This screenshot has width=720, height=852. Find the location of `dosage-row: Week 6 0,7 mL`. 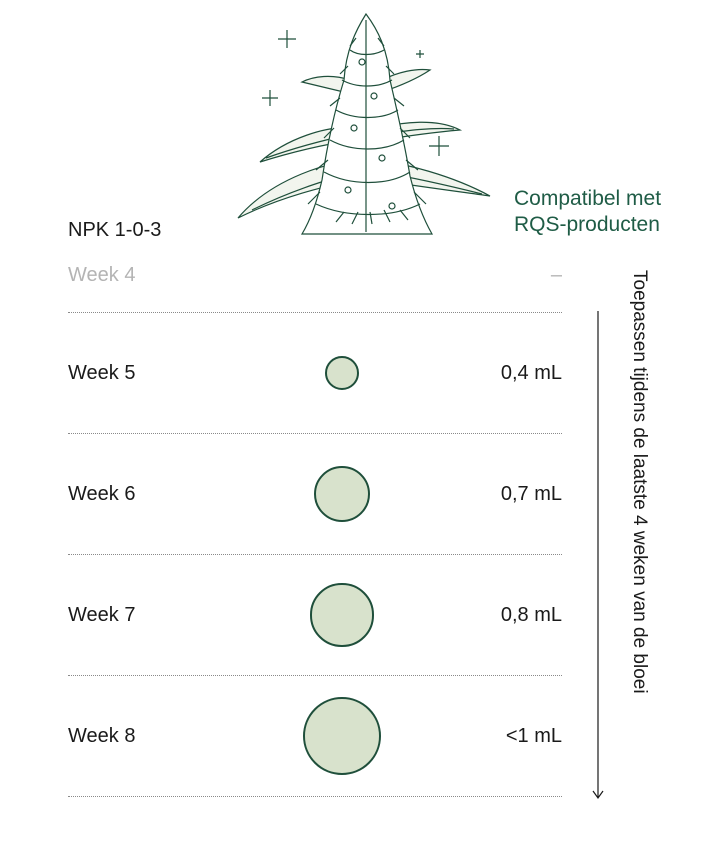

dosage-row: Week 6 0,7 mL is located at coordinates (315, 494).